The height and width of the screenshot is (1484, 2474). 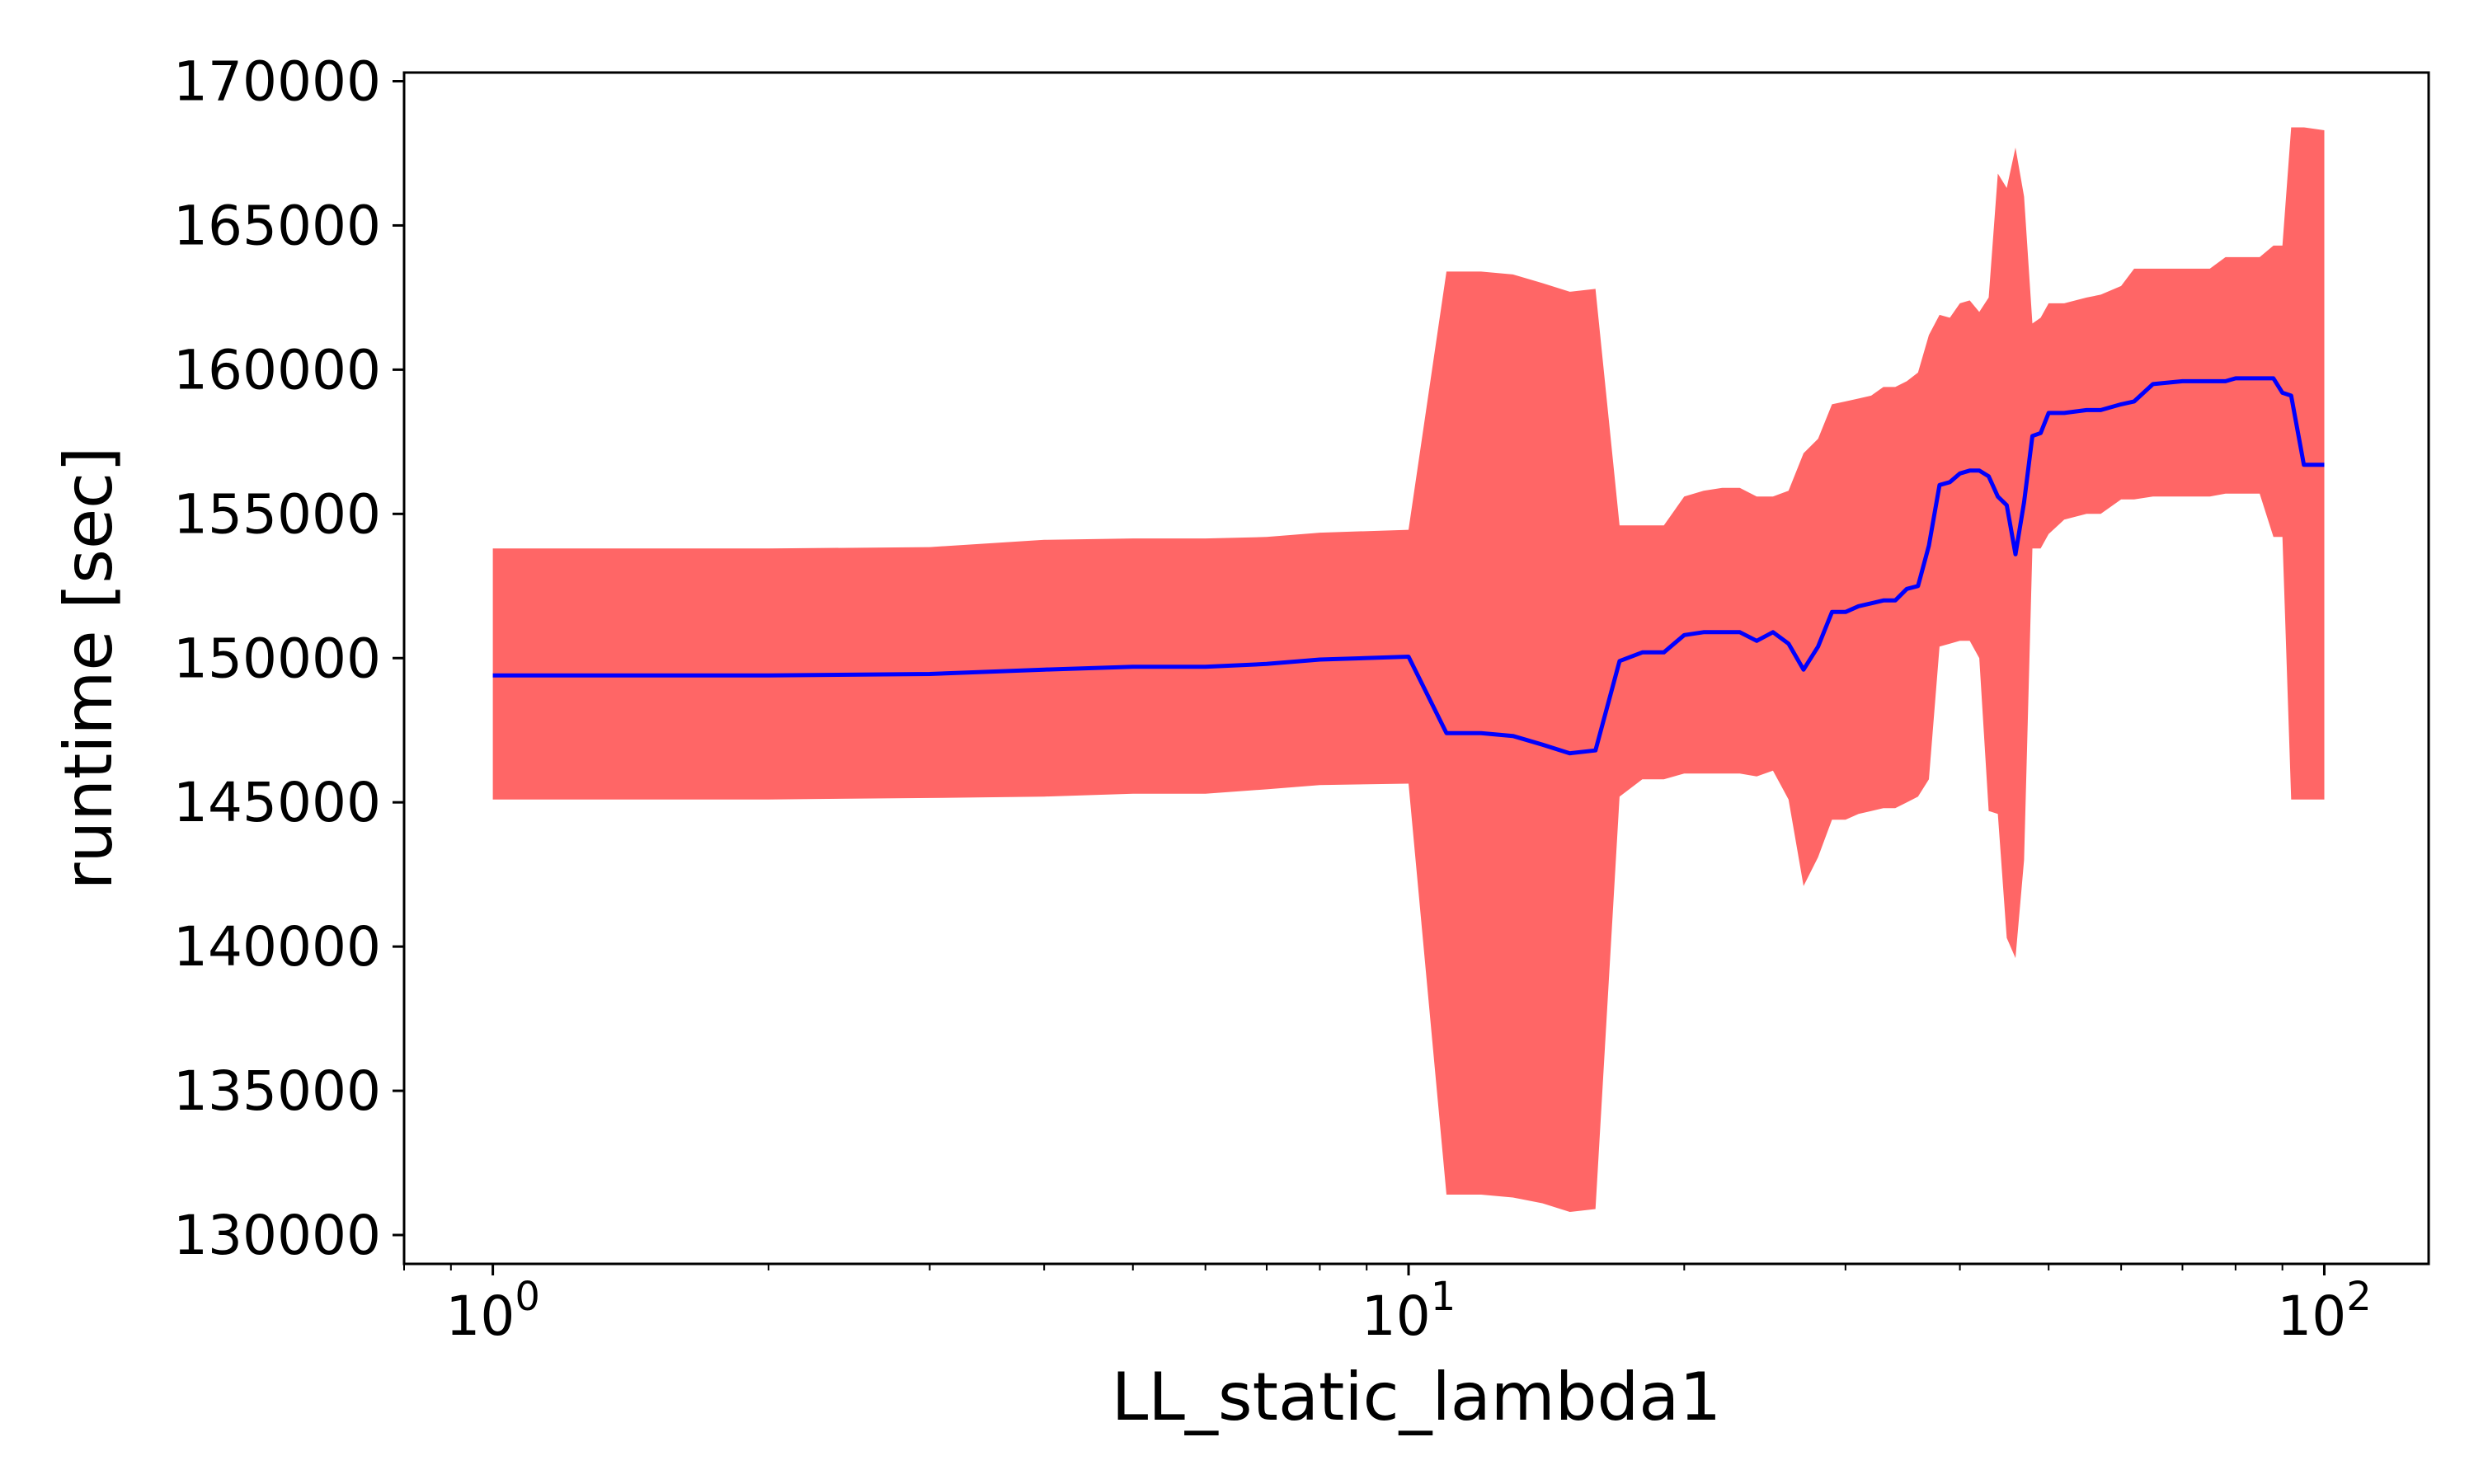 I want to click on y-tick-label: 135000, so click(x=277, y=1091).